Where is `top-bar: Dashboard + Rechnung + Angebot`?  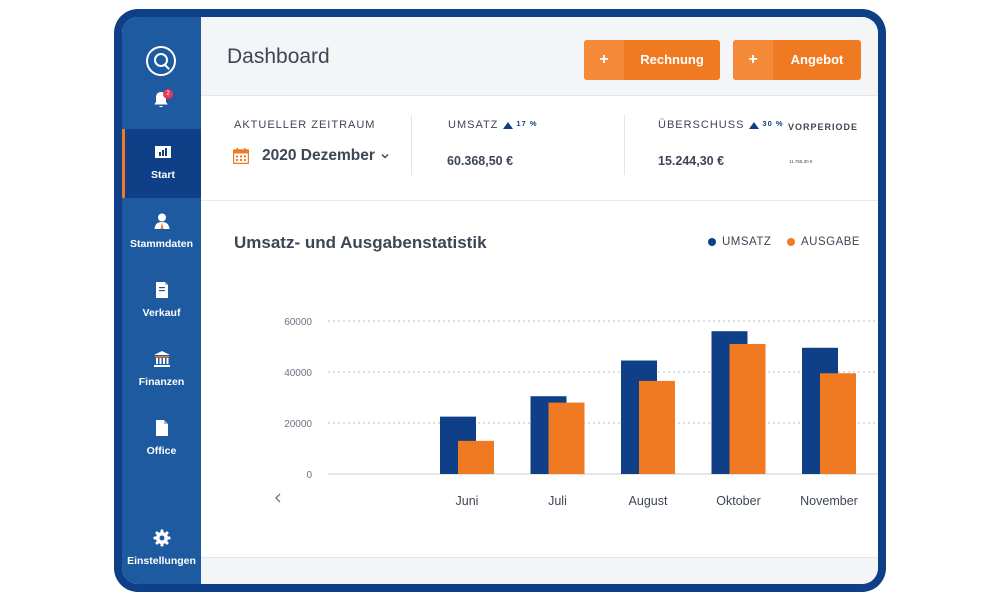 top-bar: Dashboard + Rechnung + Angebot is located at coordinates (539, 56).